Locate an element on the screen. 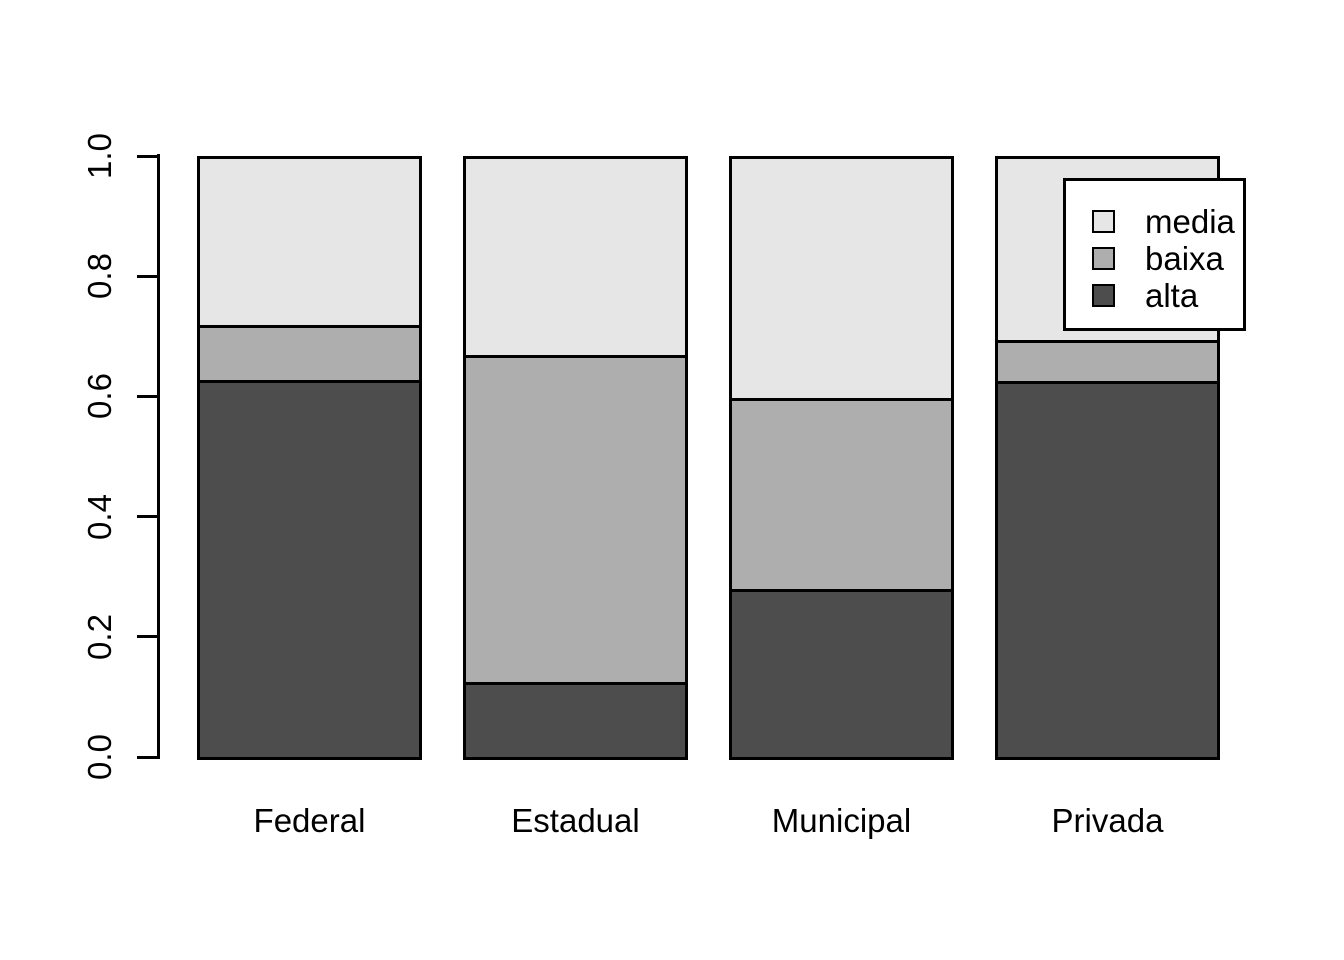 This screenshot has height=960, width=1344. bar-federal is located at coordinates (309, 458).